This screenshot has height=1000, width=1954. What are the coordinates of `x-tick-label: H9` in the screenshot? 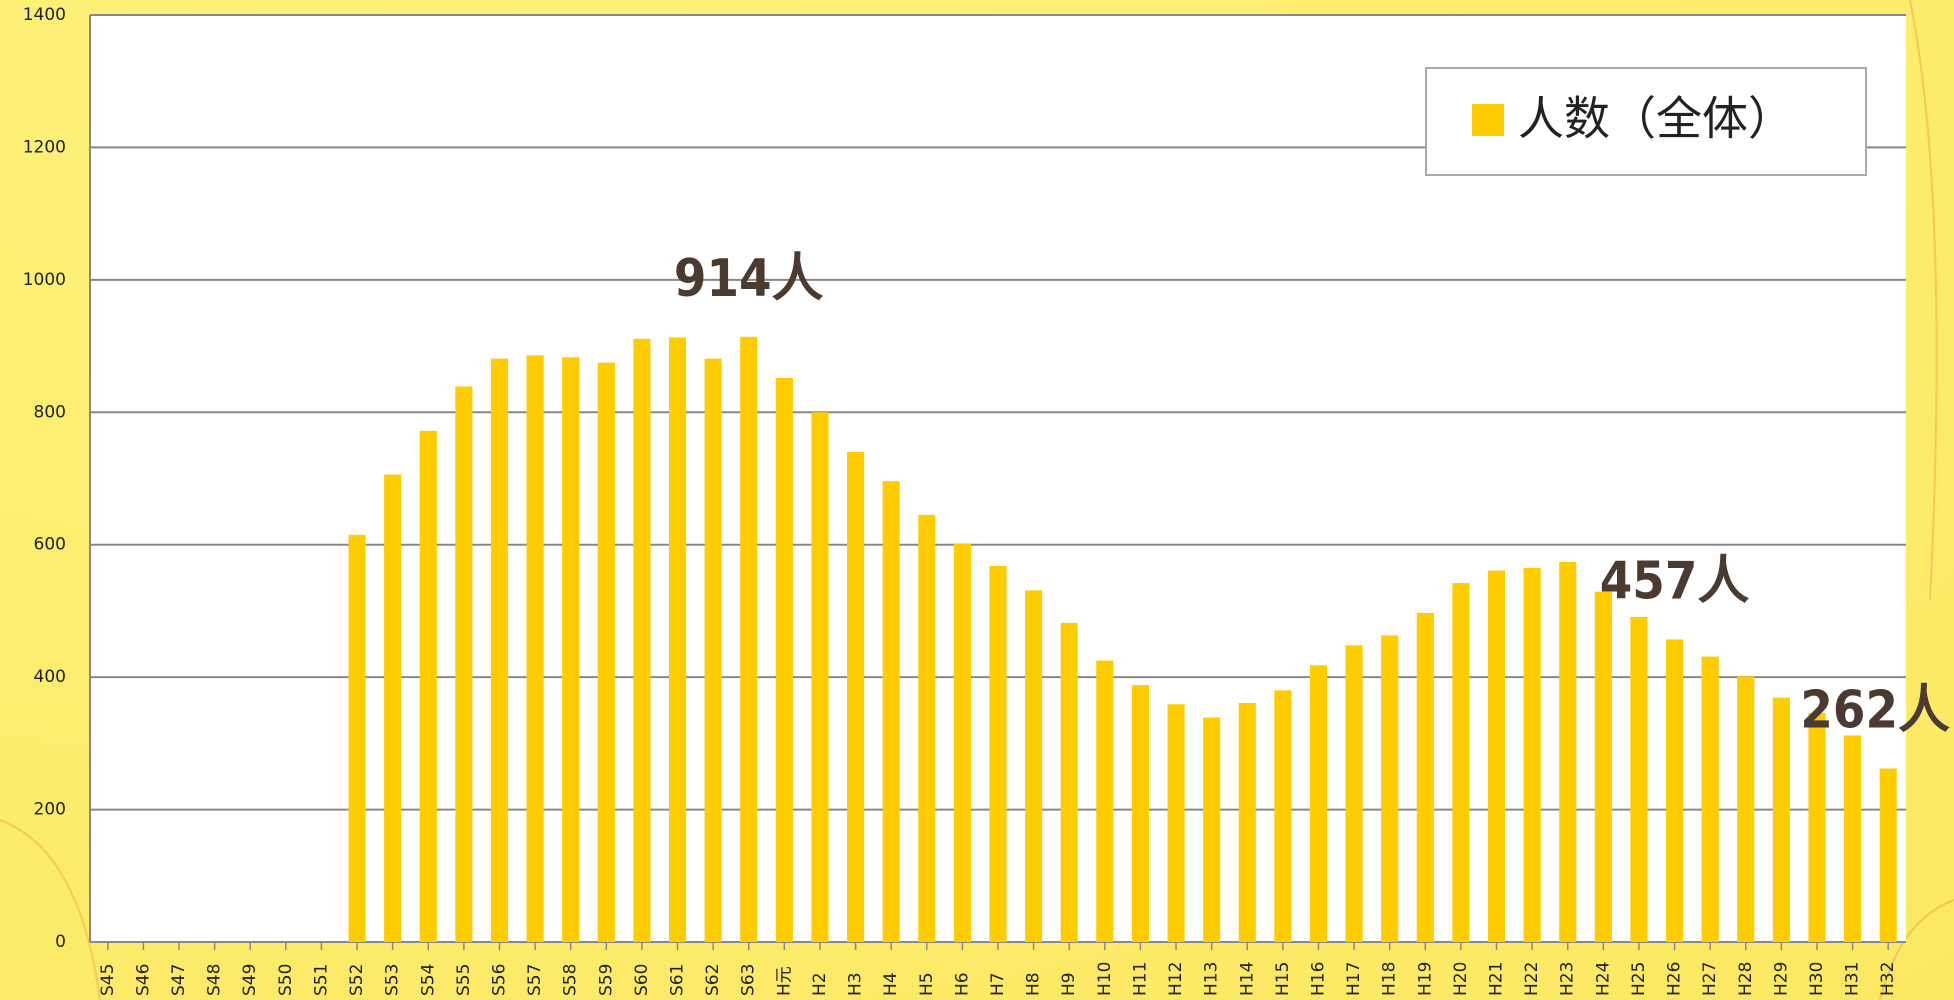 It's located at (1069, 984).